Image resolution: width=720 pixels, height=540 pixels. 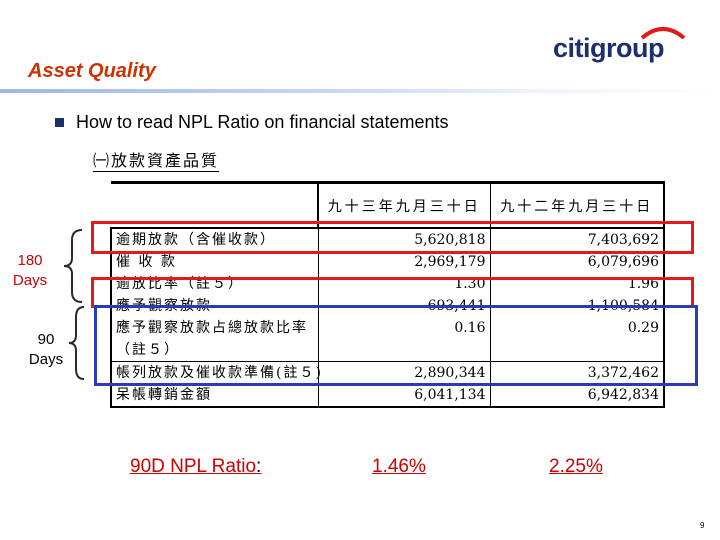 I want to click on logo-umbrella-arc-icon, so click(x=663, y=33).